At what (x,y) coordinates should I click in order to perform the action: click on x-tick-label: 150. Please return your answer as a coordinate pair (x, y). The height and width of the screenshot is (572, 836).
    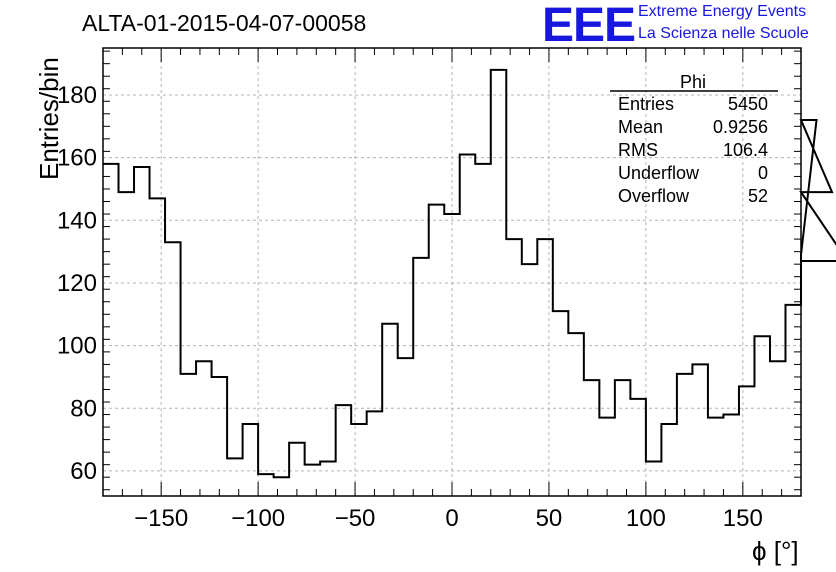
    Looking at the image, I should click on (743, 518).